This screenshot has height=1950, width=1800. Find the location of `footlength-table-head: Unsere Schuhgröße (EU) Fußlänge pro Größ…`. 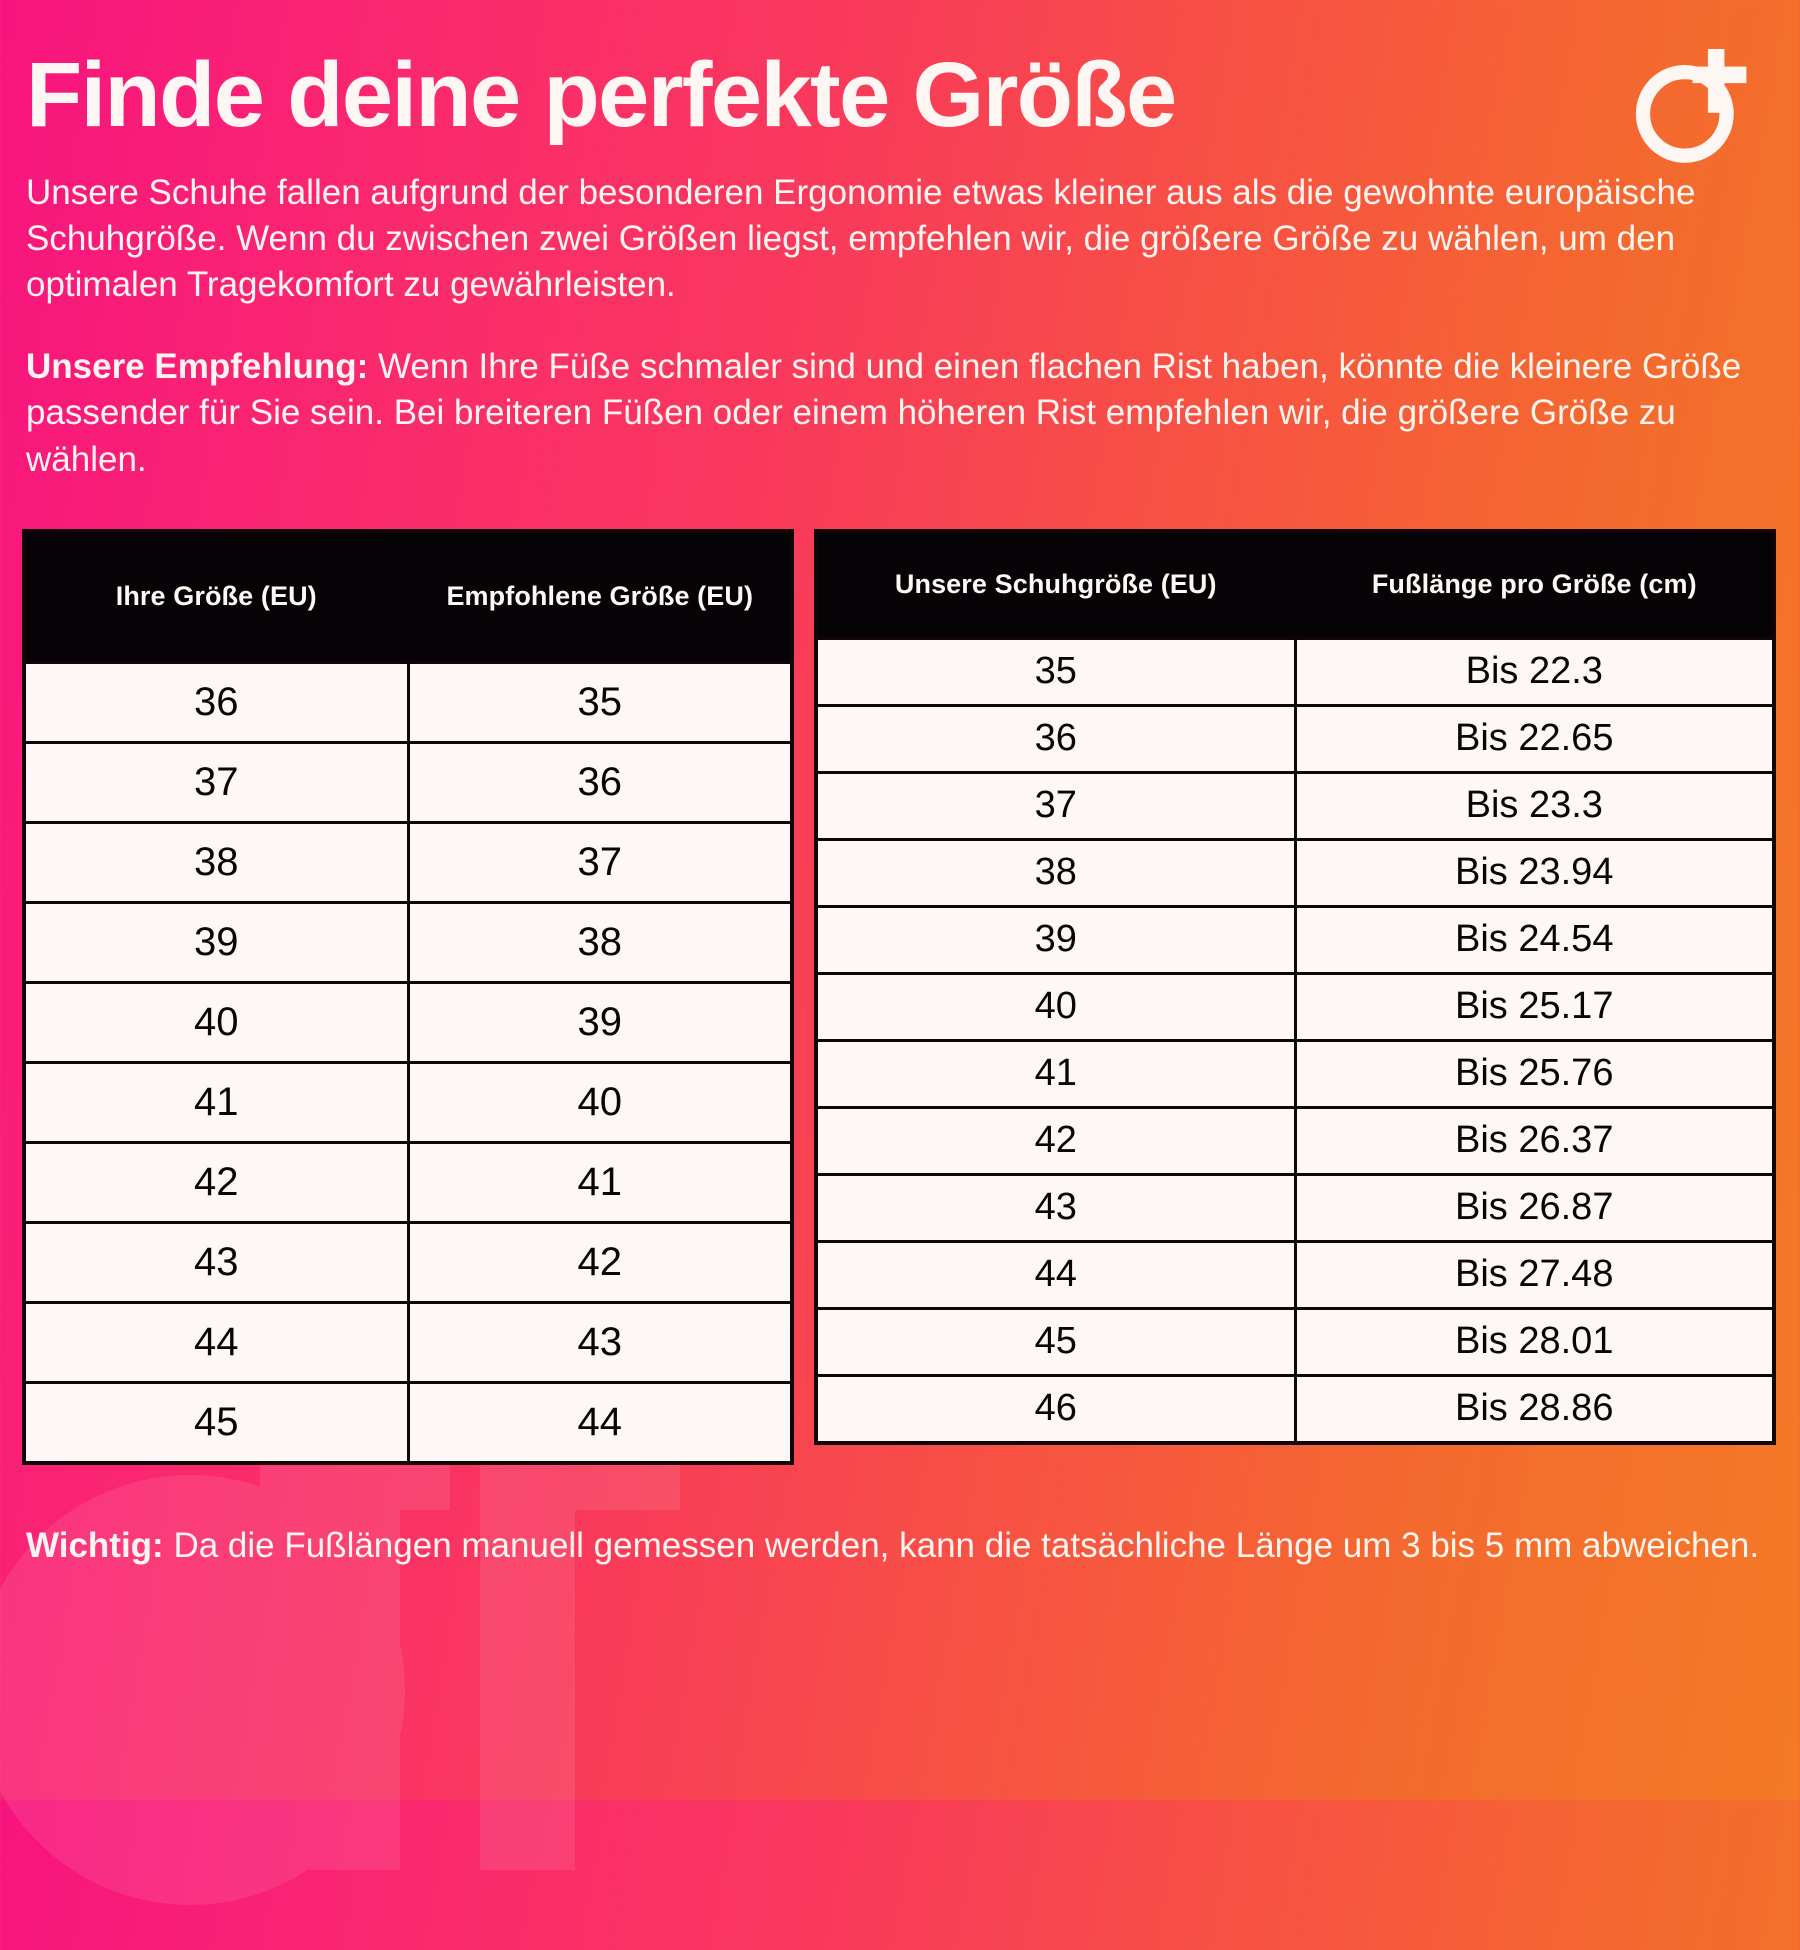

footlength-table-head: Unsere Schuhgröße (EU) Fußlänge pro Größ… is located at coordinates (1295, 585).